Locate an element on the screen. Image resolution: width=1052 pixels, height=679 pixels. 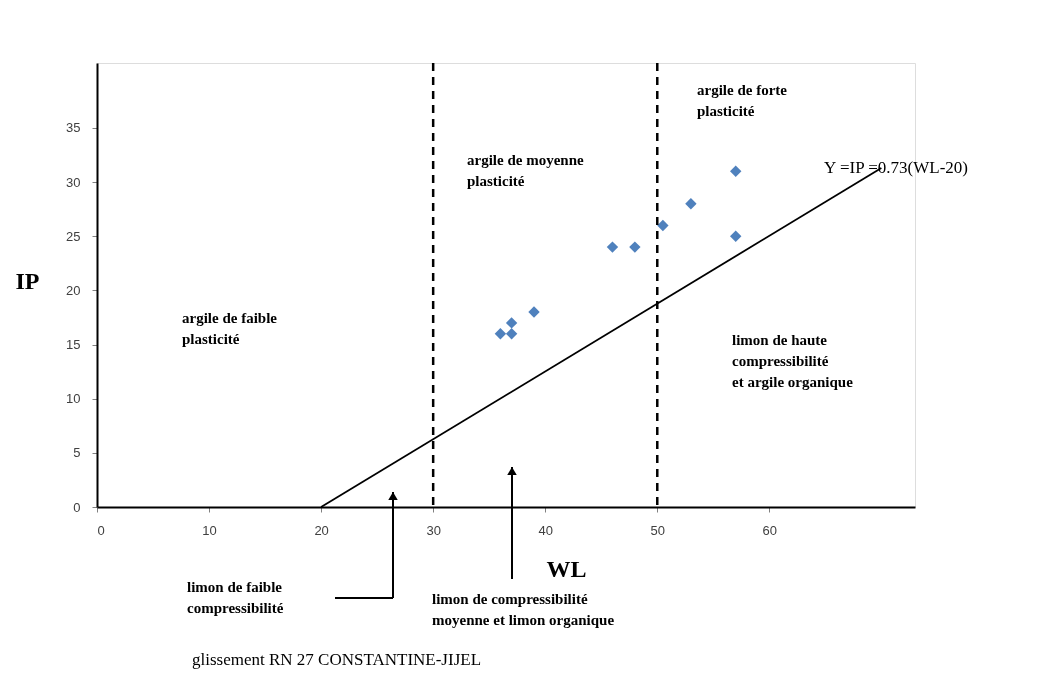
x-tick-label: 60 is located at coordinates (770, 530).